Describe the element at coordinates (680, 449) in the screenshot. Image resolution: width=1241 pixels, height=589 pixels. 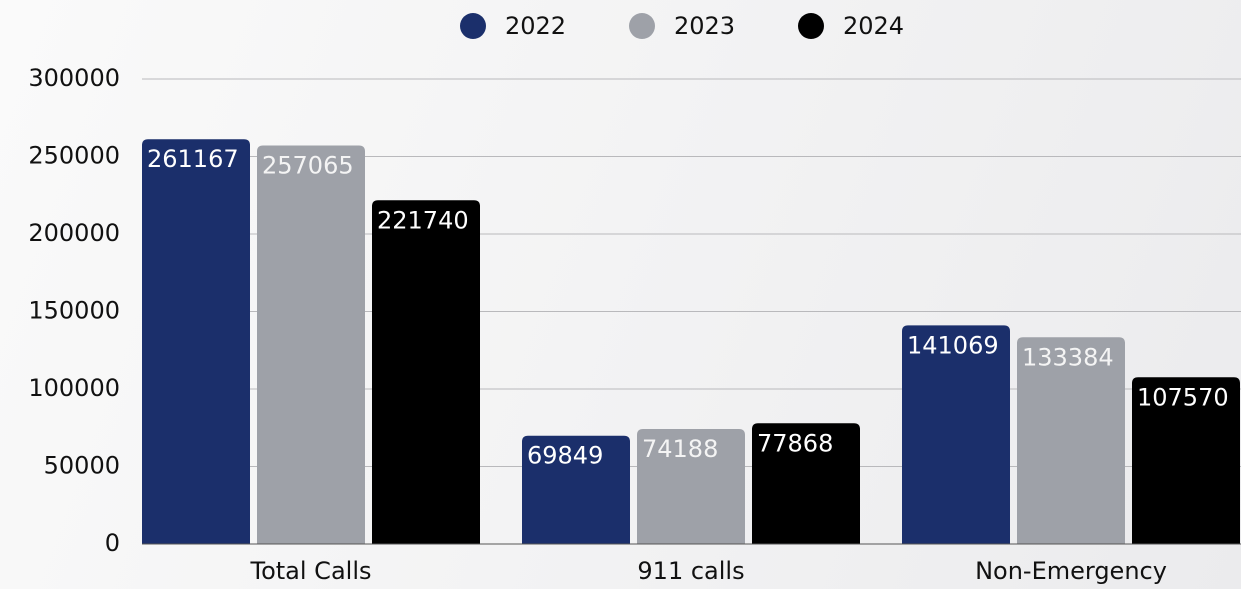
I see `data-label: 74188` at that location.